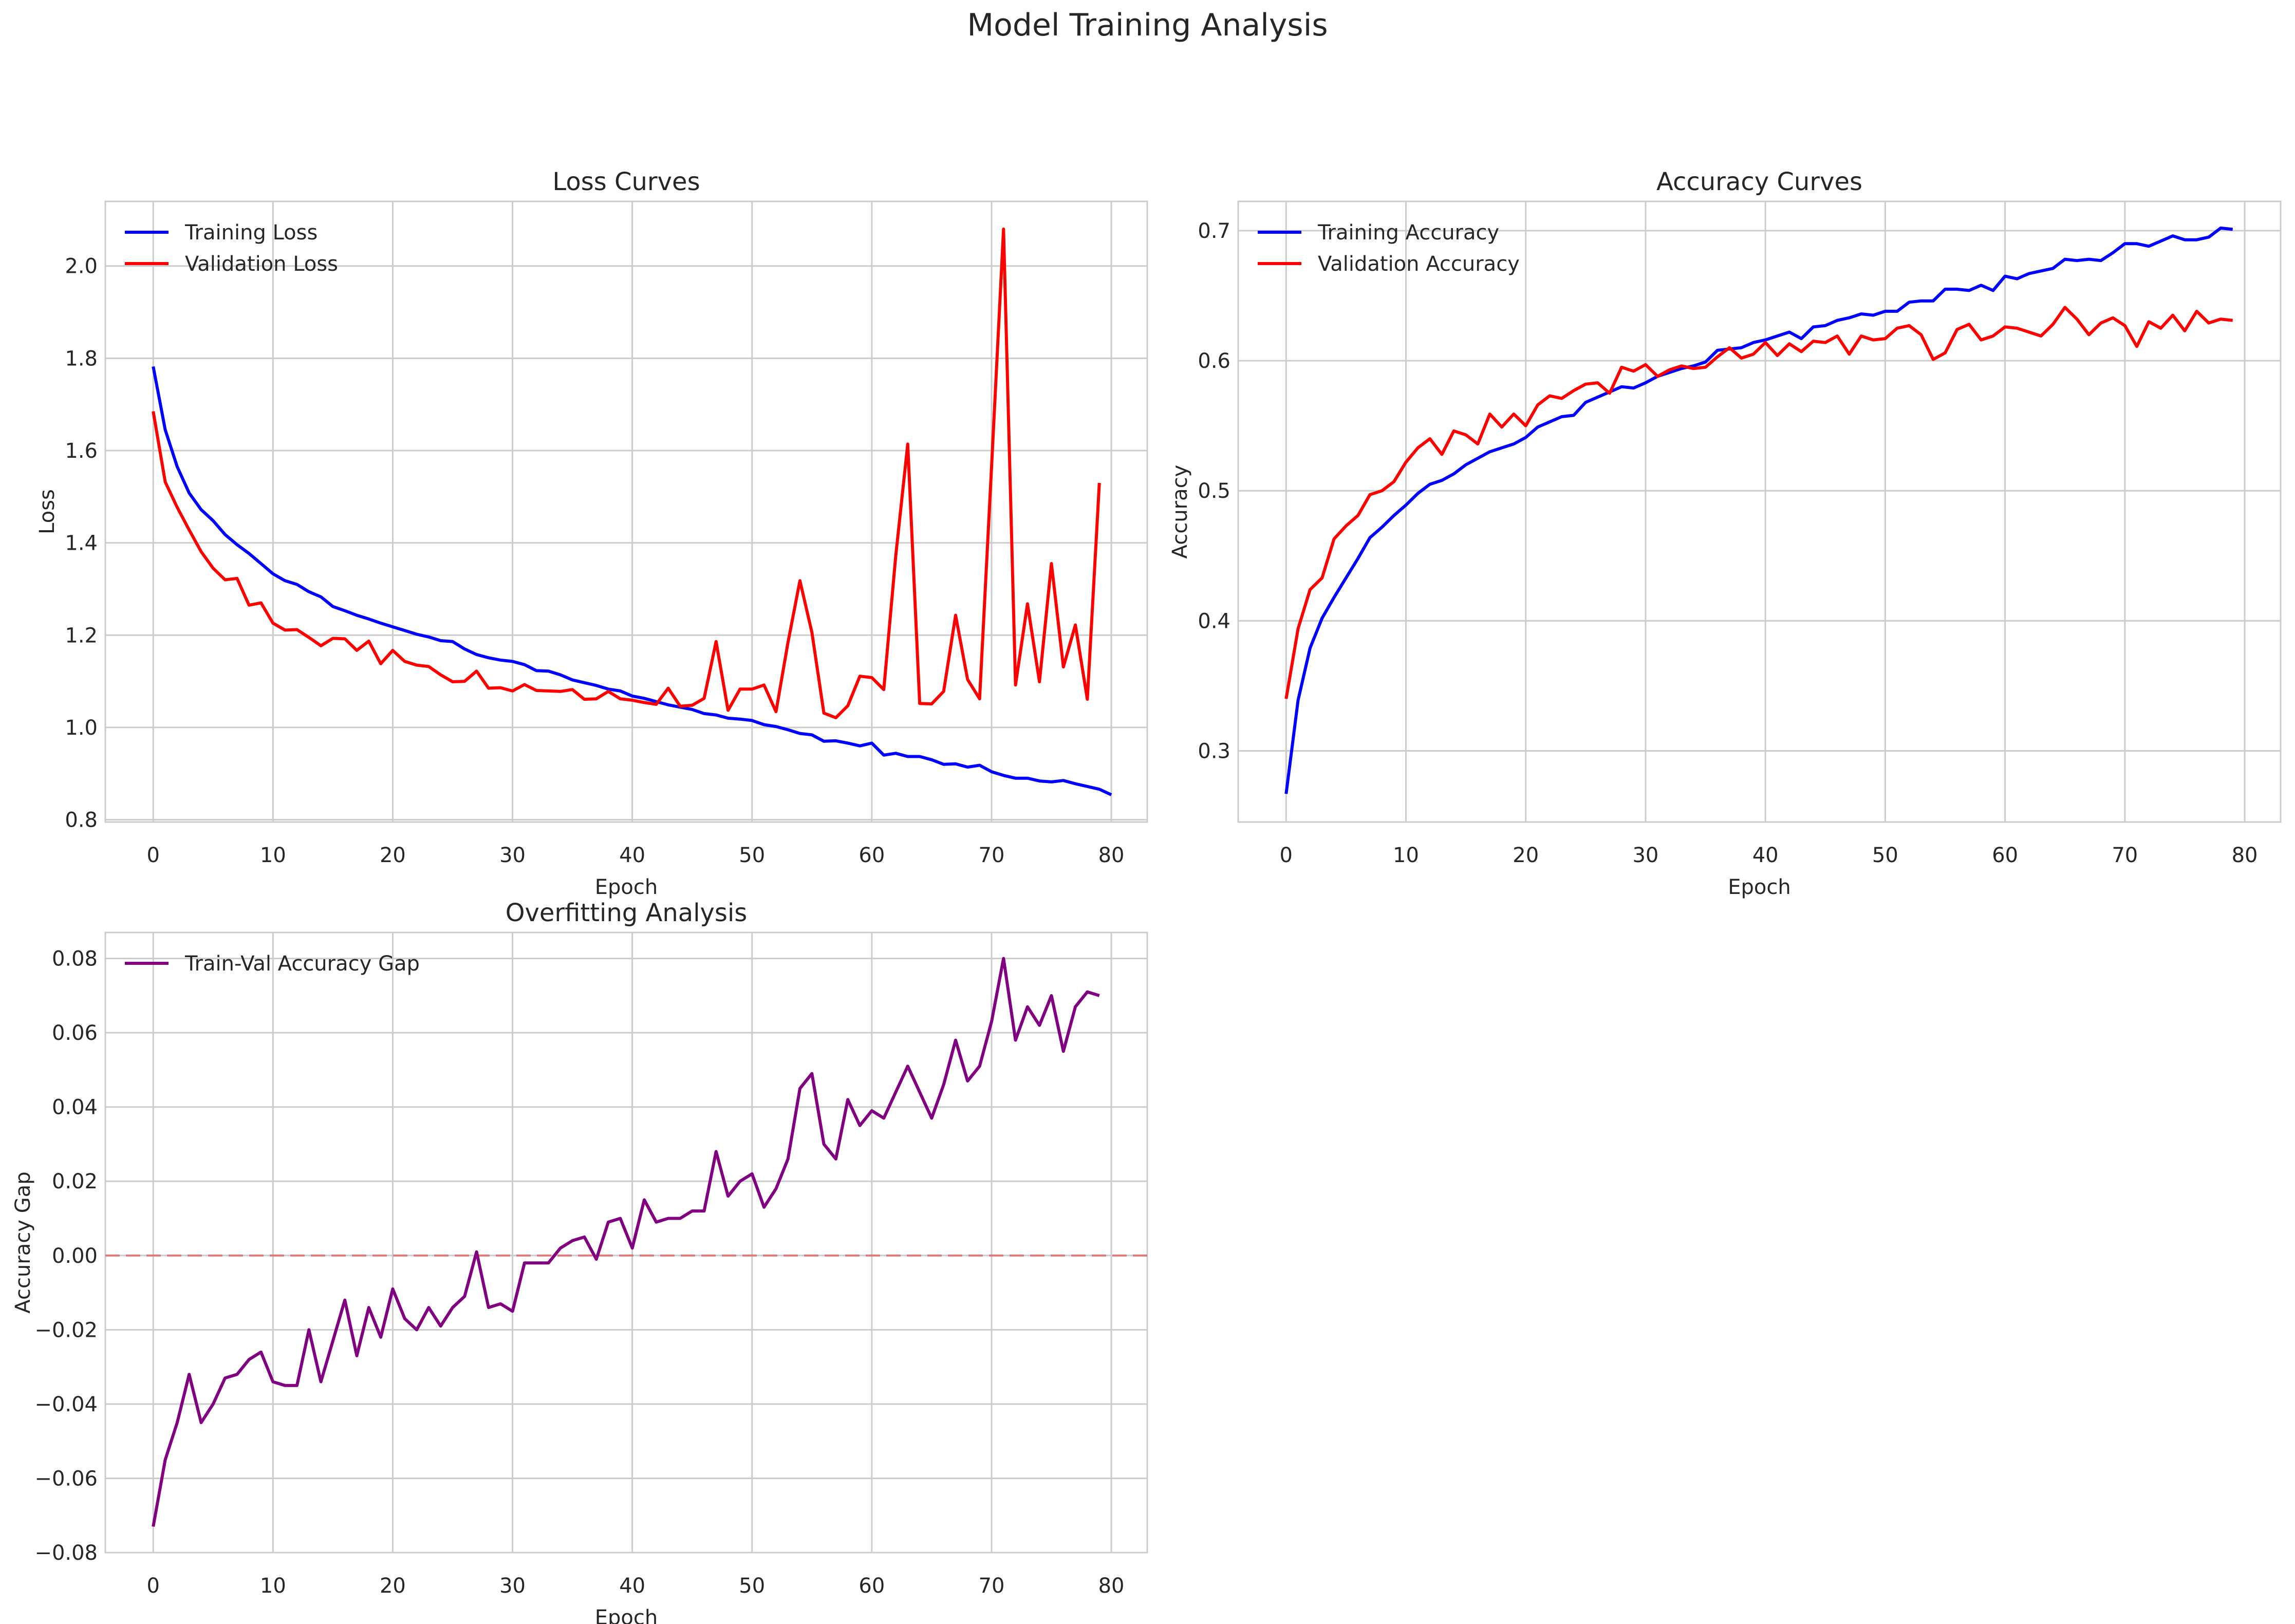 The image size is (2295, 1624). I want to click on legend-label: Validation Accuracy, so click(1419, 264).